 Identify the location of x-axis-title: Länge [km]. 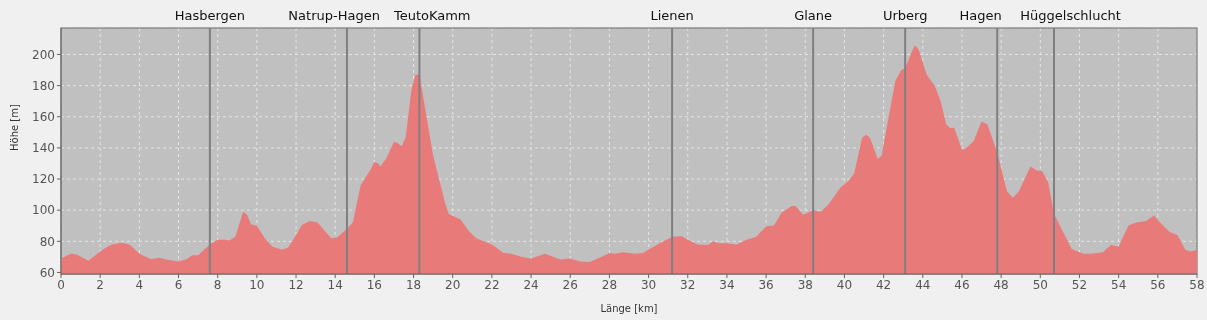
(629, 308).